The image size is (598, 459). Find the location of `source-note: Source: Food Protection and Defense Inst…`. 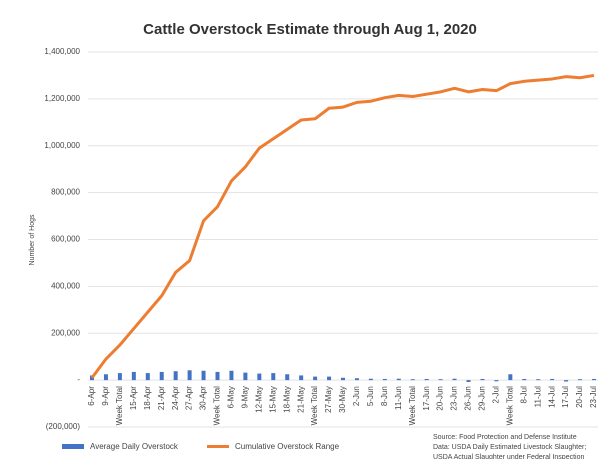

source-note: Source: Food Protection and Defense Inst… is located at coordinates (505, 437).